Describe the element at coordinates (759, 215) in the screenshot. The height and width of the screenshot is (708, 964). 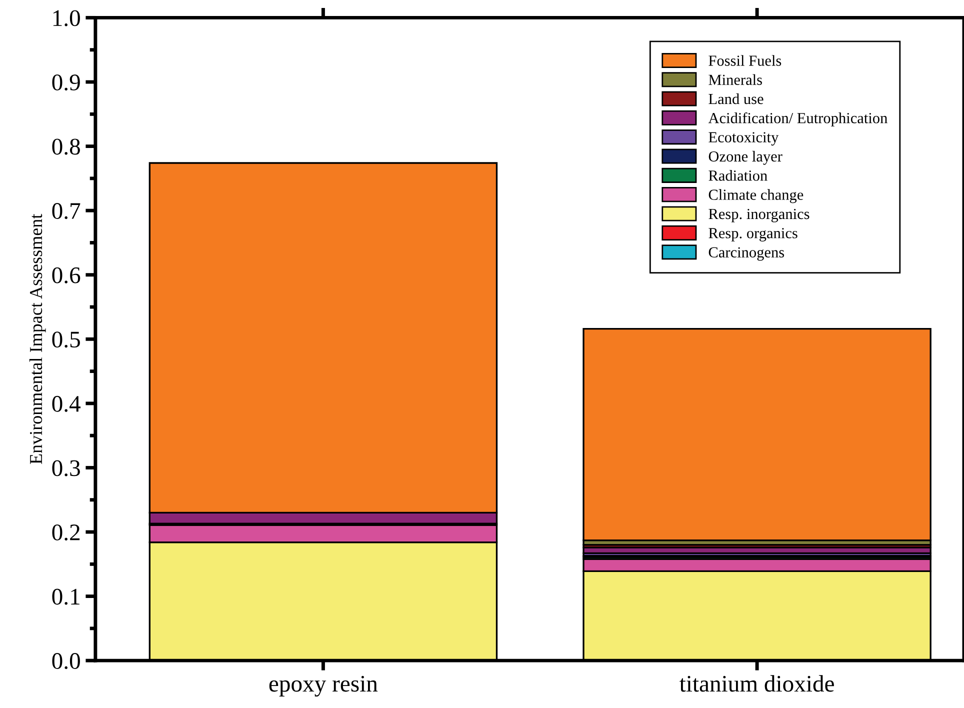
I see `legend-label: Resp. inorganics` at that location.